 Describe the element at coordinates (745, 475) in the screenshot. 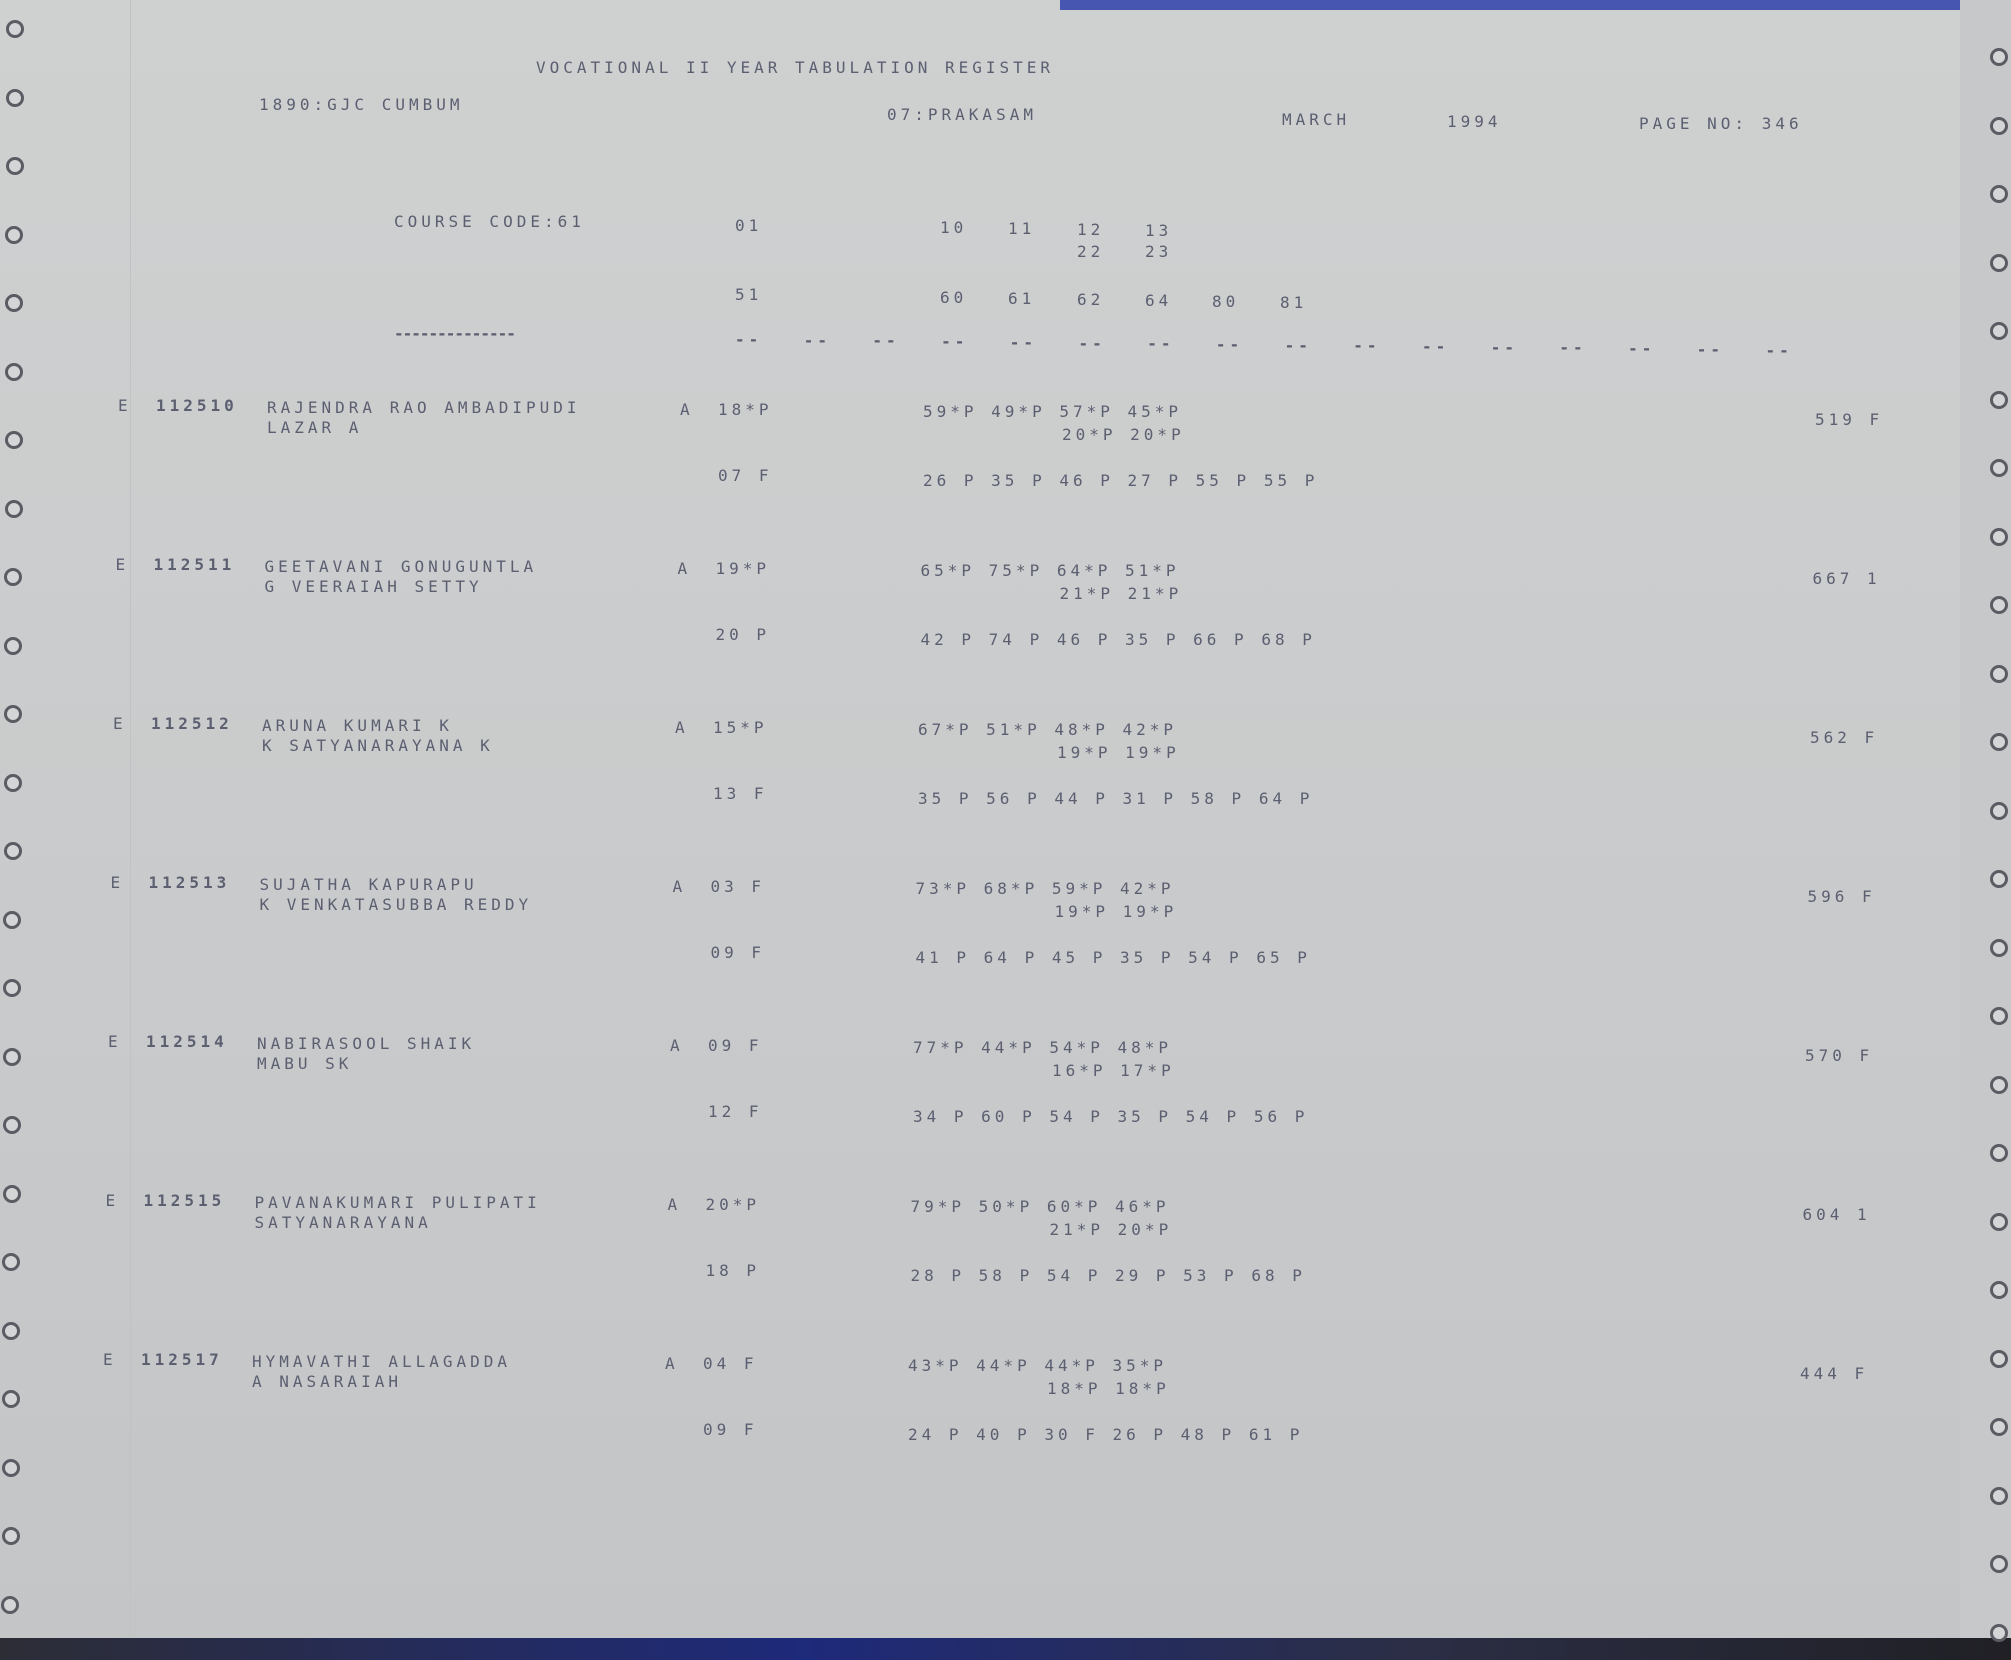

I see `second-year-grade: 07 F` at that location.